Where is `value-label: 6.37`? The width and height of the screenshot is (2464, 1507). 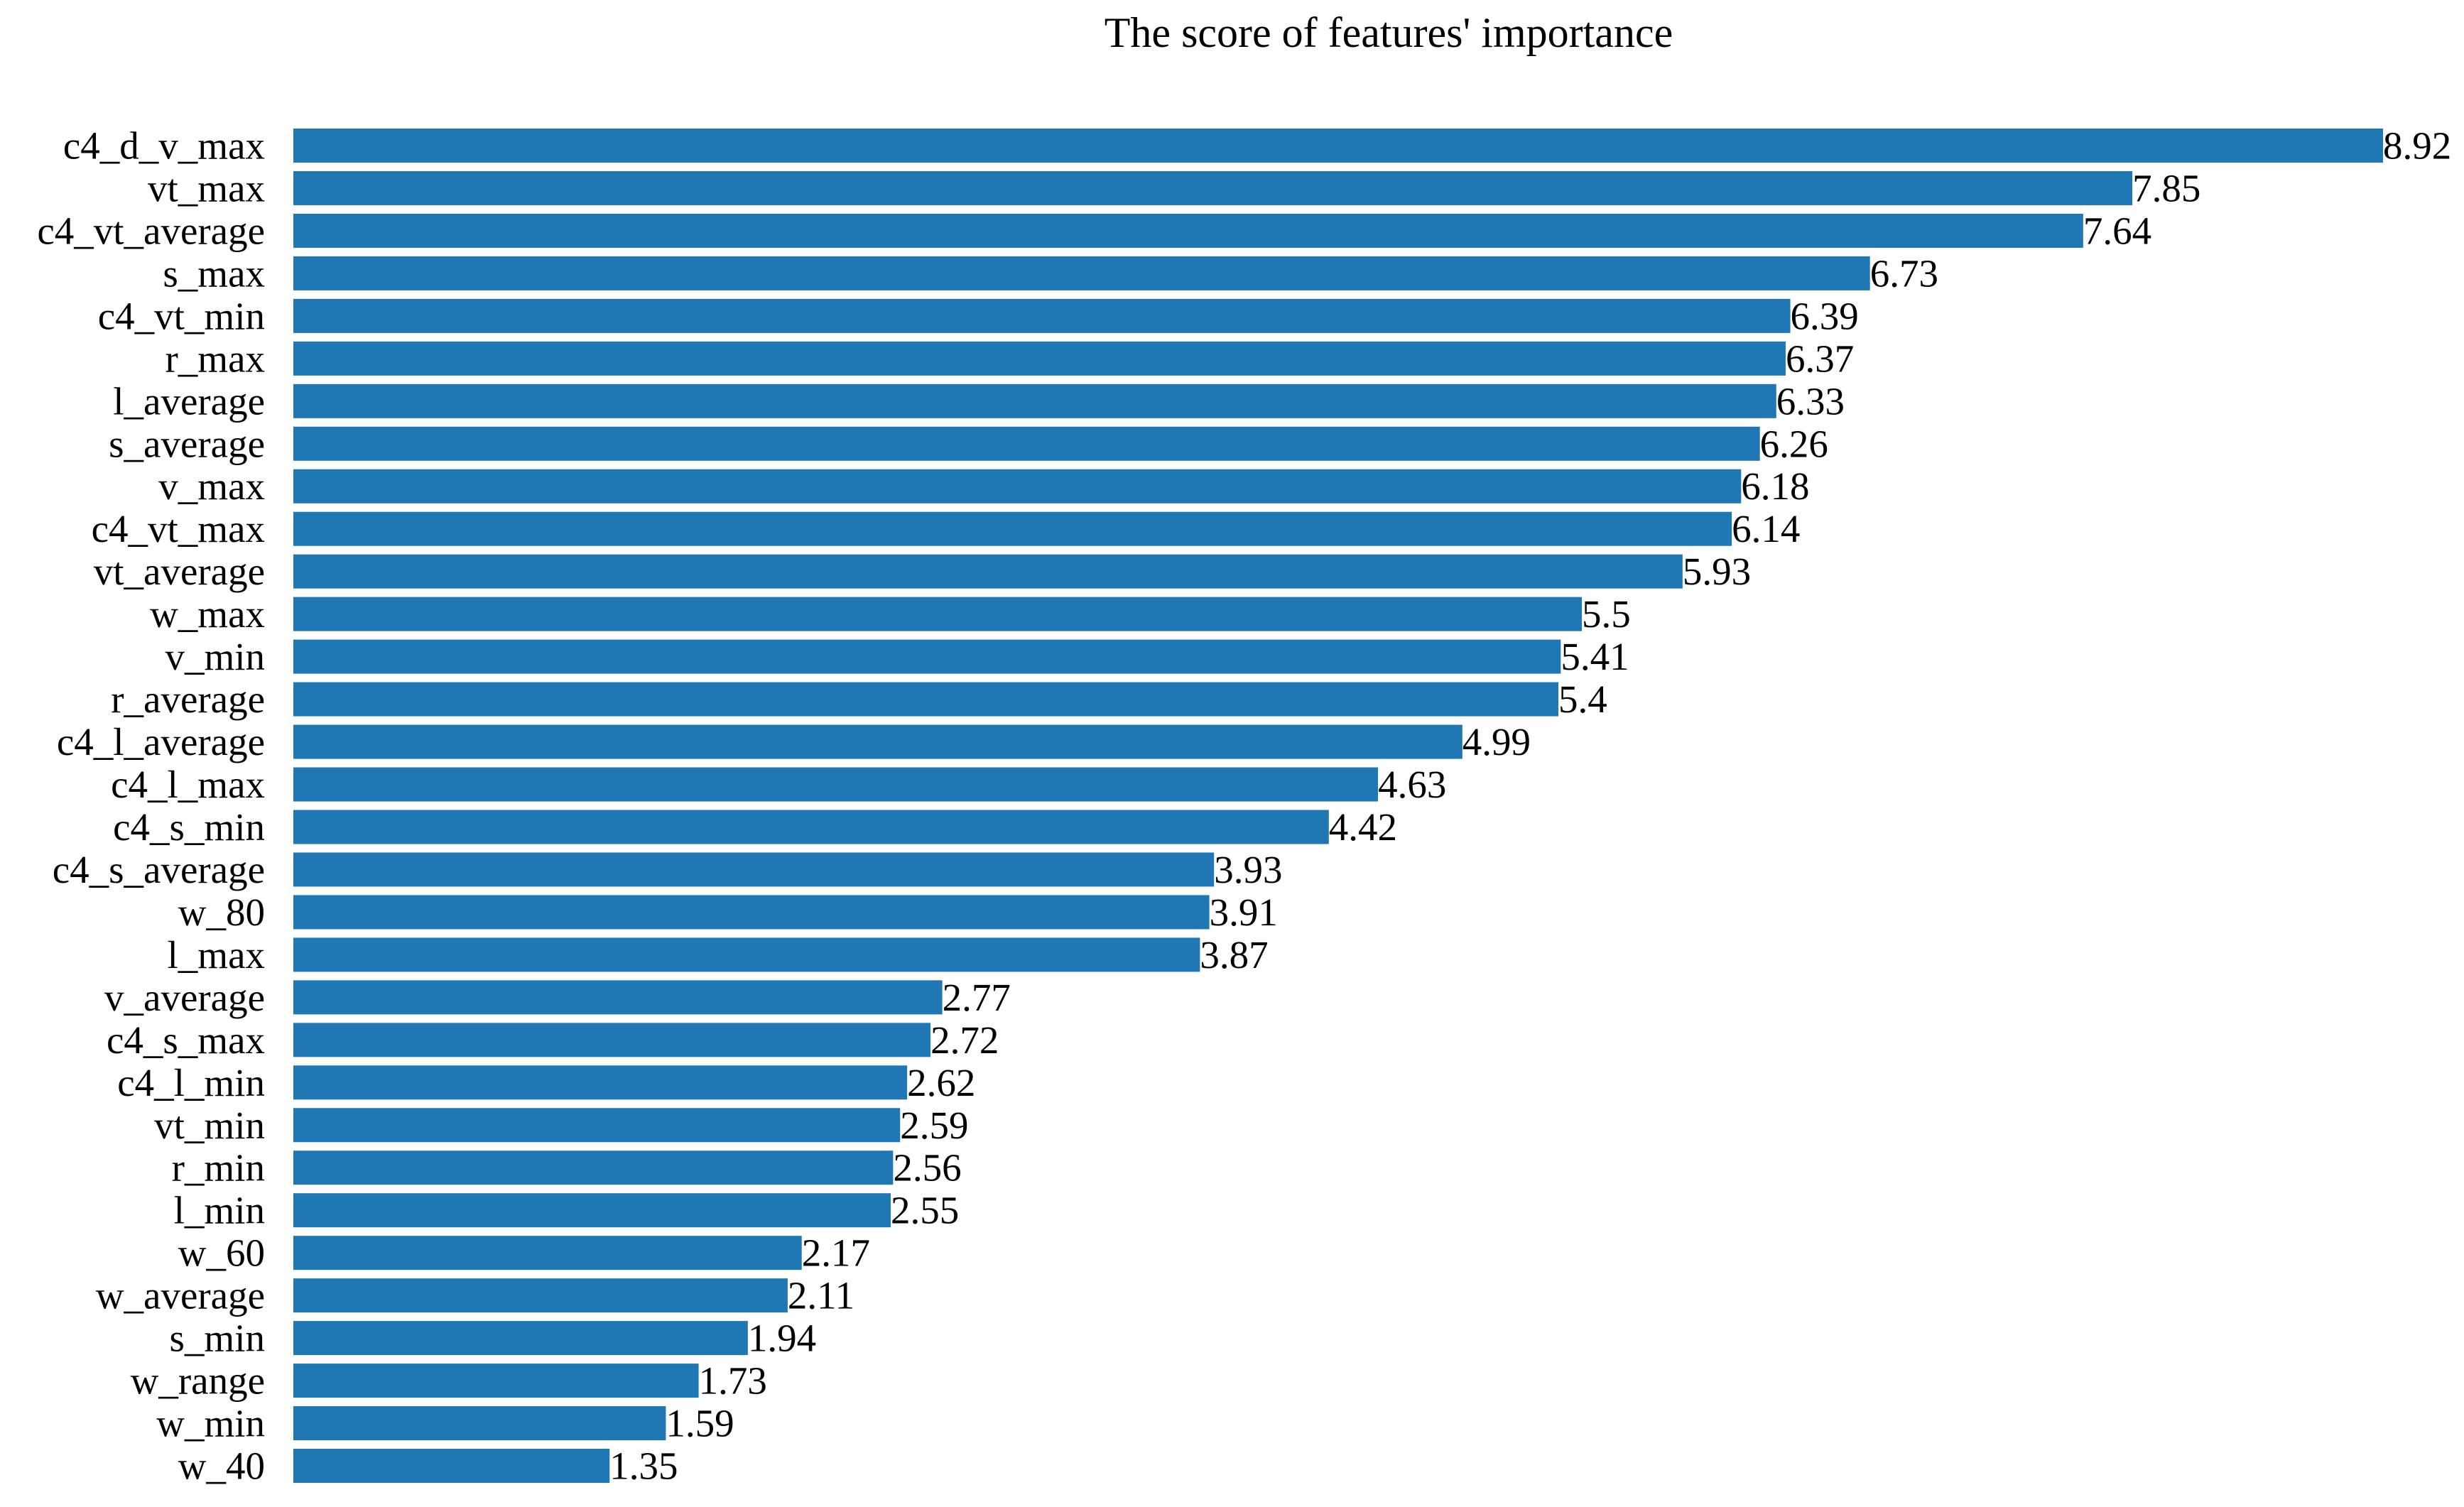
value-label: 6.37 is located at coordinates (1820, 358).